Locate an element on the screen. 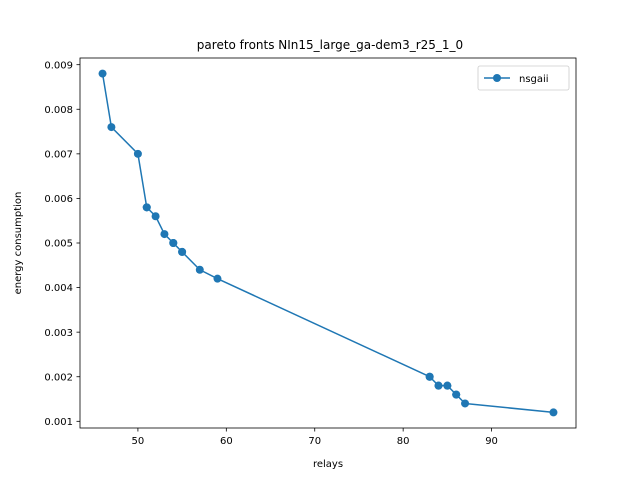 This screenshot has width=640, height=480. x-tick-label: 80 is located at coordinates (403, 441).